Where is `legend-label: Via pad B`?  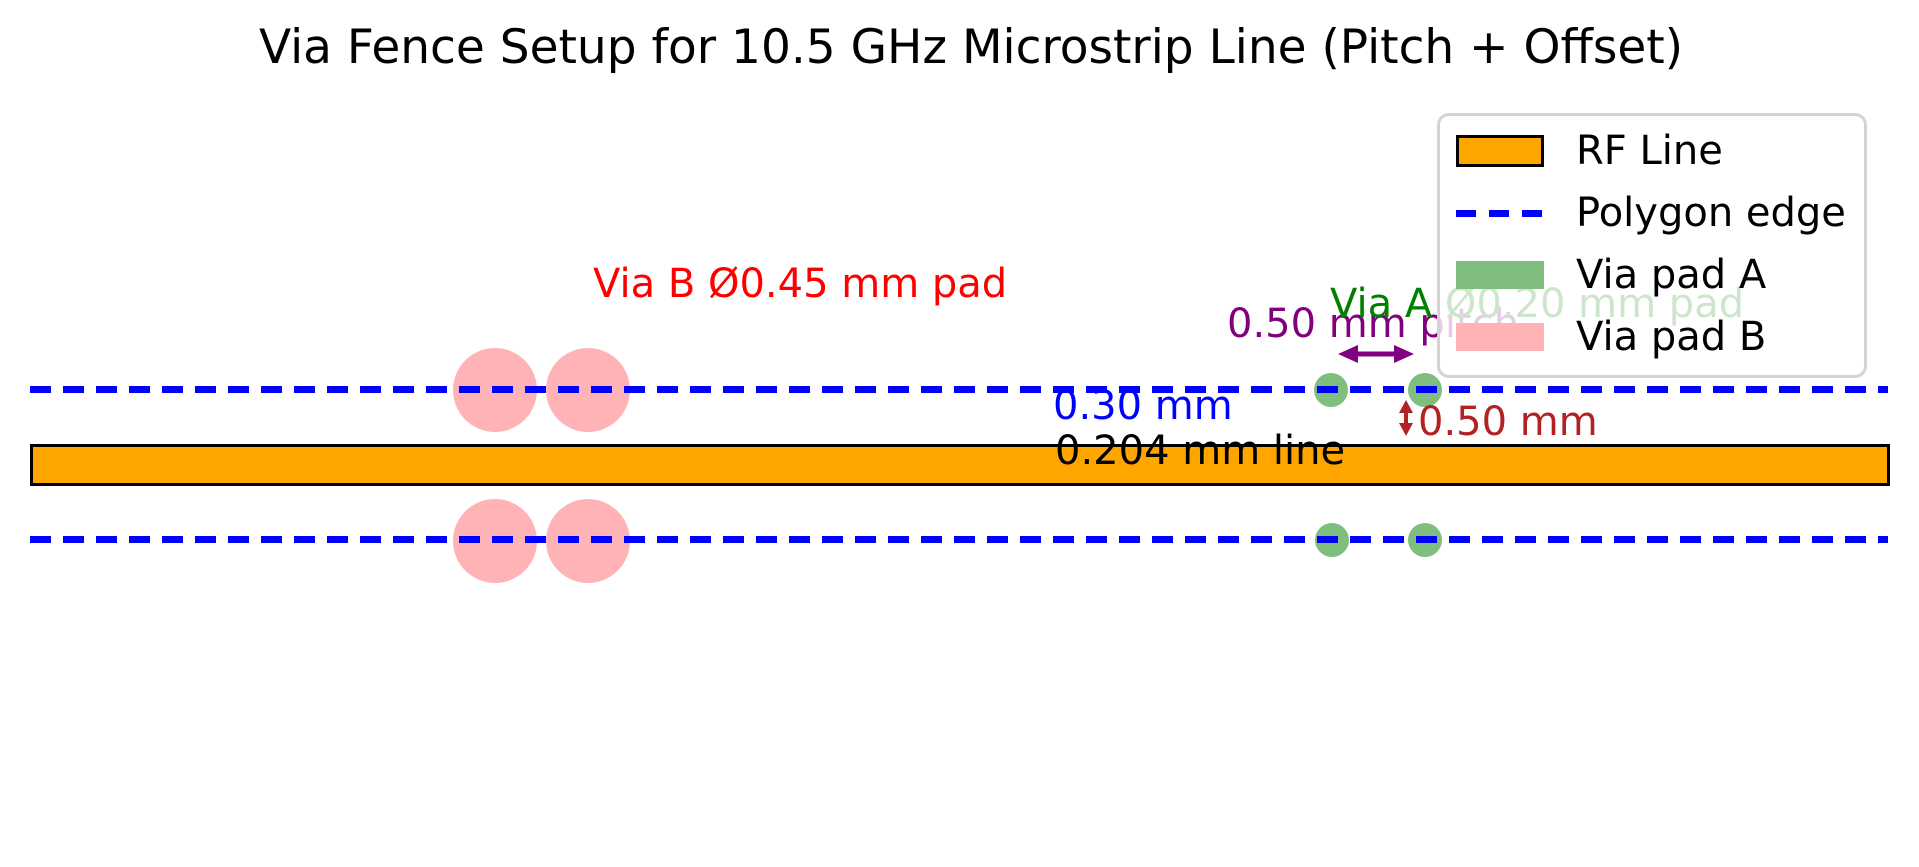
legend-label: Via pad B is located at coordinates (1671, 337).